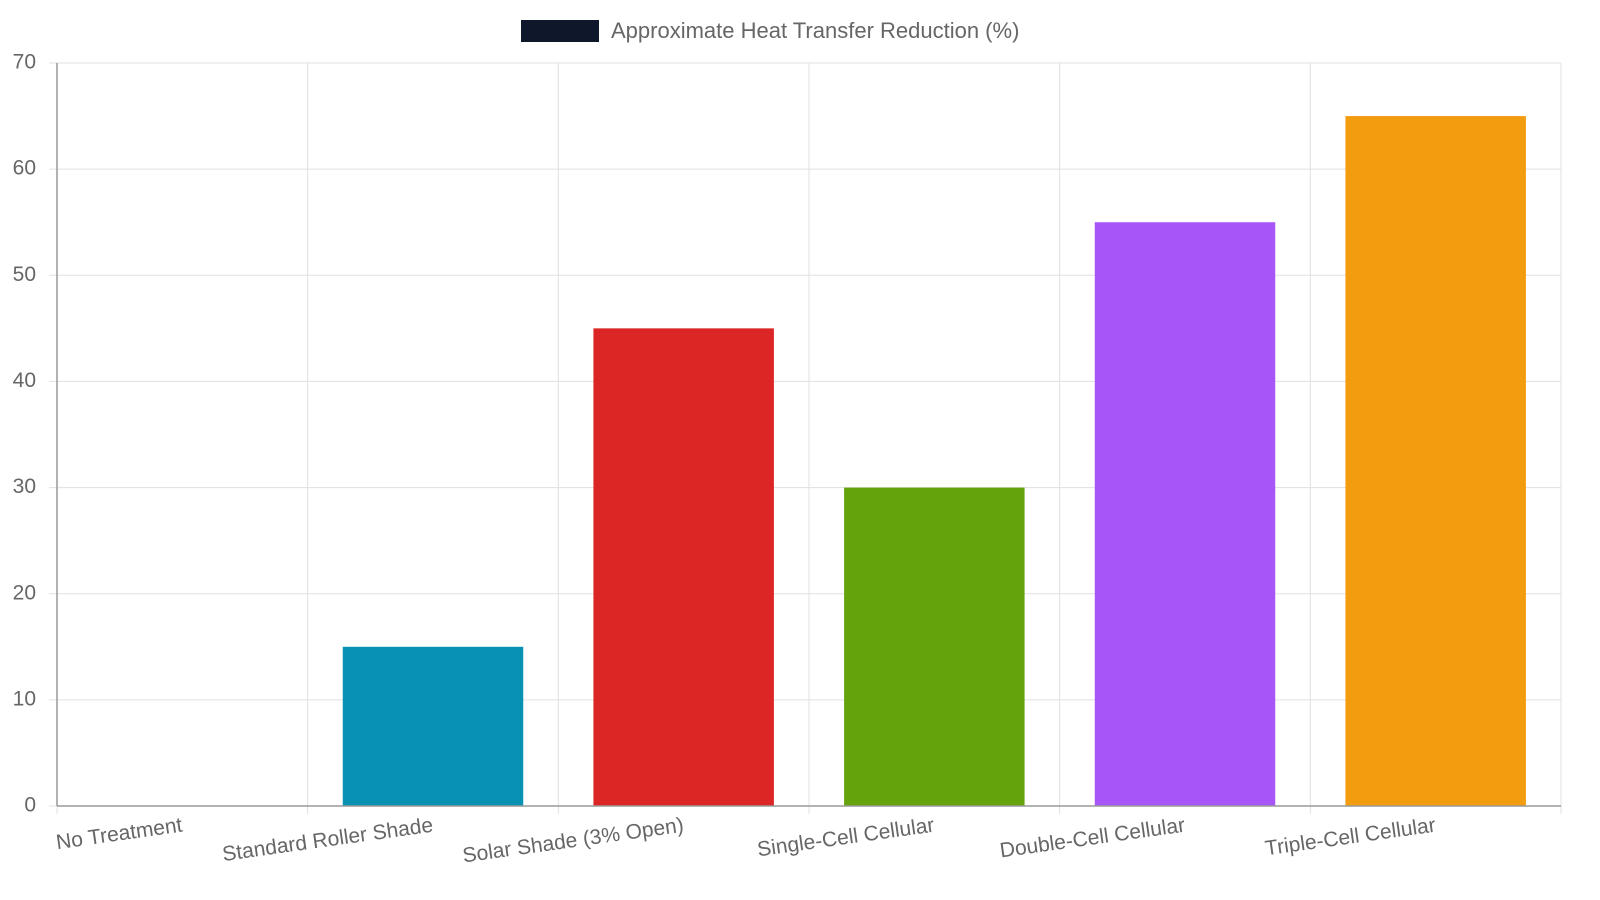  Describe the element at coordinates (30, 805) in the screenshot. I see `y-tick-label: 0` at that location.